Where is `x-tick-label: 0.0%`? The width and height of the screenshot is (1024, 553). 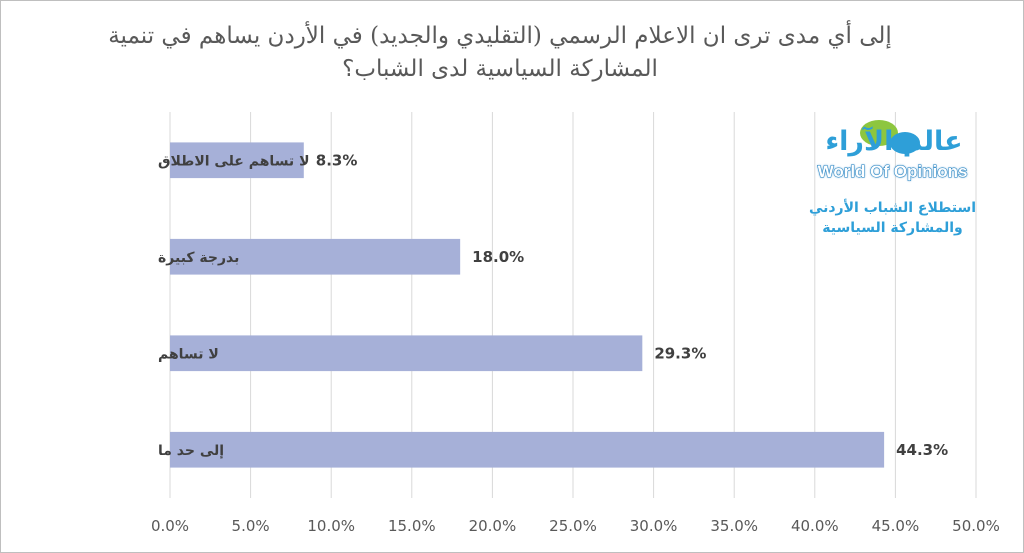
x-tick-label: 0.0% is located at coordinates (170, 526).